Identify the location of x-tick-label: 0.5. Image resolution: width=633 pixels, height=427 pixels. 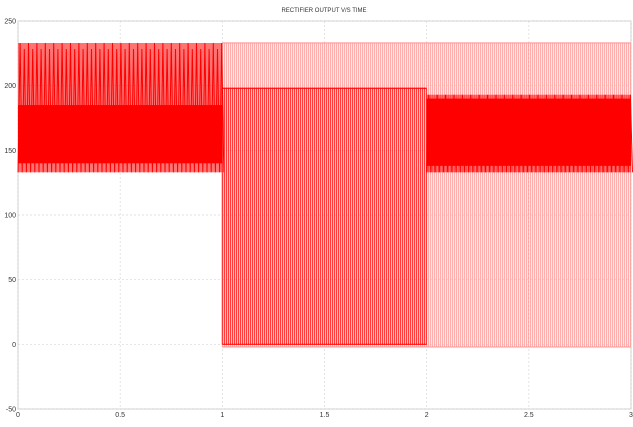
(120, 415).